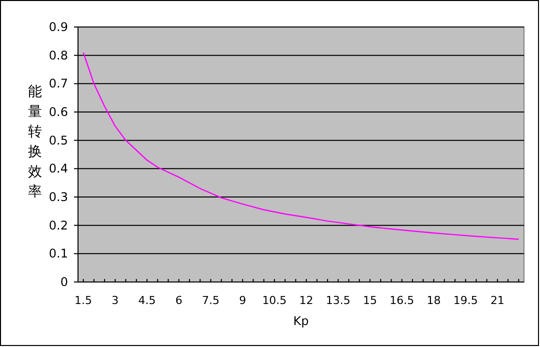 This screenshot has height=347, width=540. What do you see at coordinates (274, 300) in the screenshot?
I see `x-tick-label: 10.5` at bounding box center [274, 300].